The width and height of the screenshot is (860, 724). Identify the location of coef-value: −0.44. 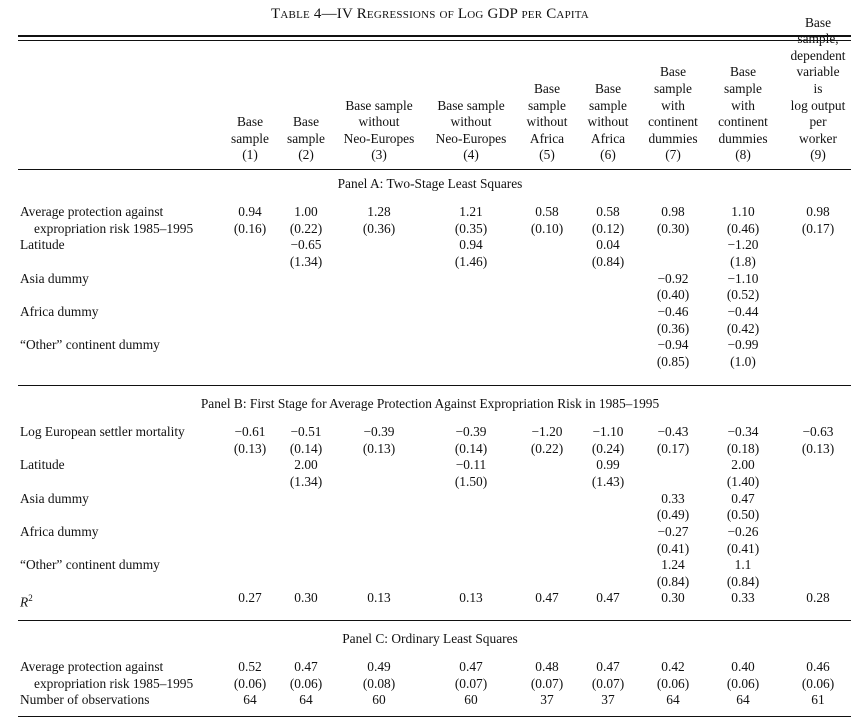
(743, 311).